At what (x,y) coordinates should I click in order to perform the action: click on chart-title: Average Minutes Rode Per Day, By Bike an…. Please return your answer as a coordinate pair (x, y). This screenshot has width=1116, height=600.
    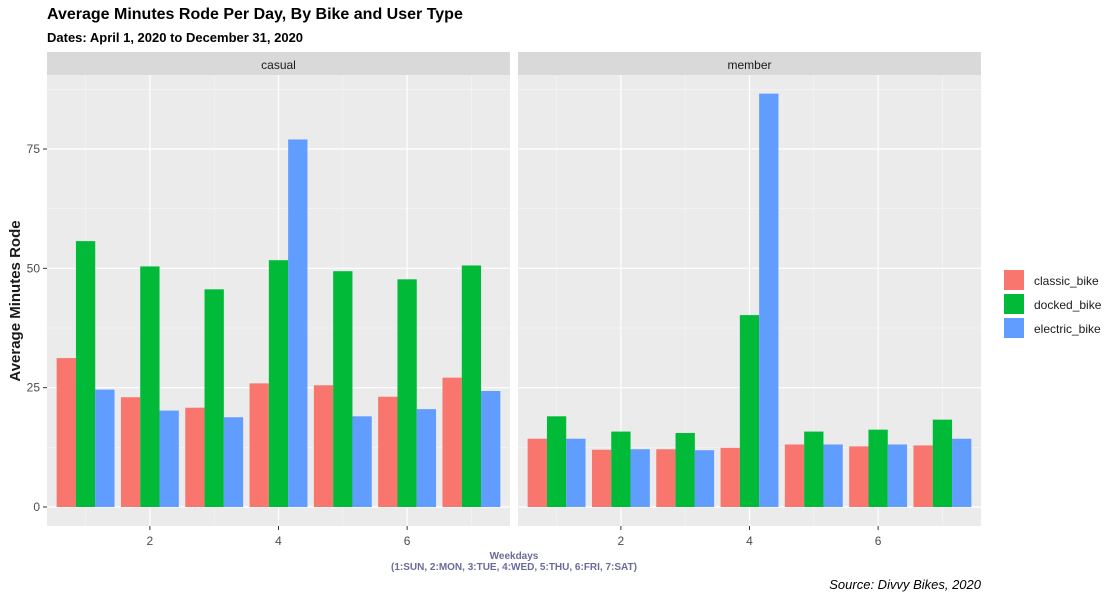
    Looking at the image, I should click on (255, 14).